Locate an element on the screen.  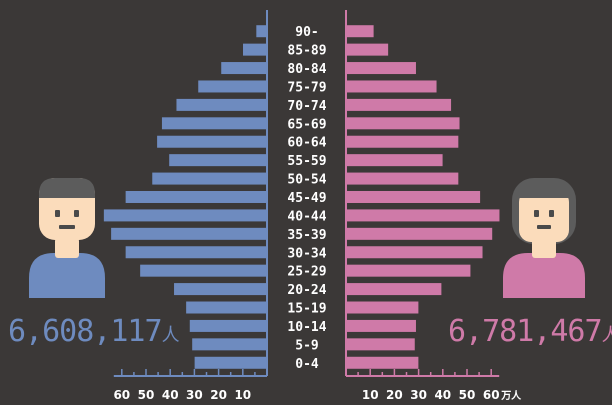
female-right-eye is located at coordinates (551, 213).